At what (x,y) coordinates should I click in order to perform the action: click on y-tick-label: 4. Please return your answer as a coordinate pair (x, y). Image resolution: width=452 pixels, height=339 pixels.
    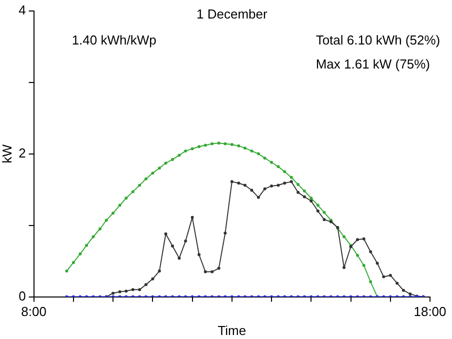
    Looking at the image, I should click on (22, 10).